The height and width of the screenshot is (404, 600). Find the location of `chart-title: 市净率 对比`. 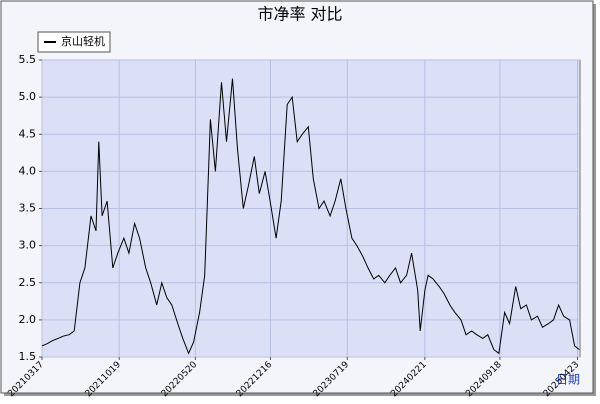

chart-title: 市净率 对比 is located at coordinates (299, 14).